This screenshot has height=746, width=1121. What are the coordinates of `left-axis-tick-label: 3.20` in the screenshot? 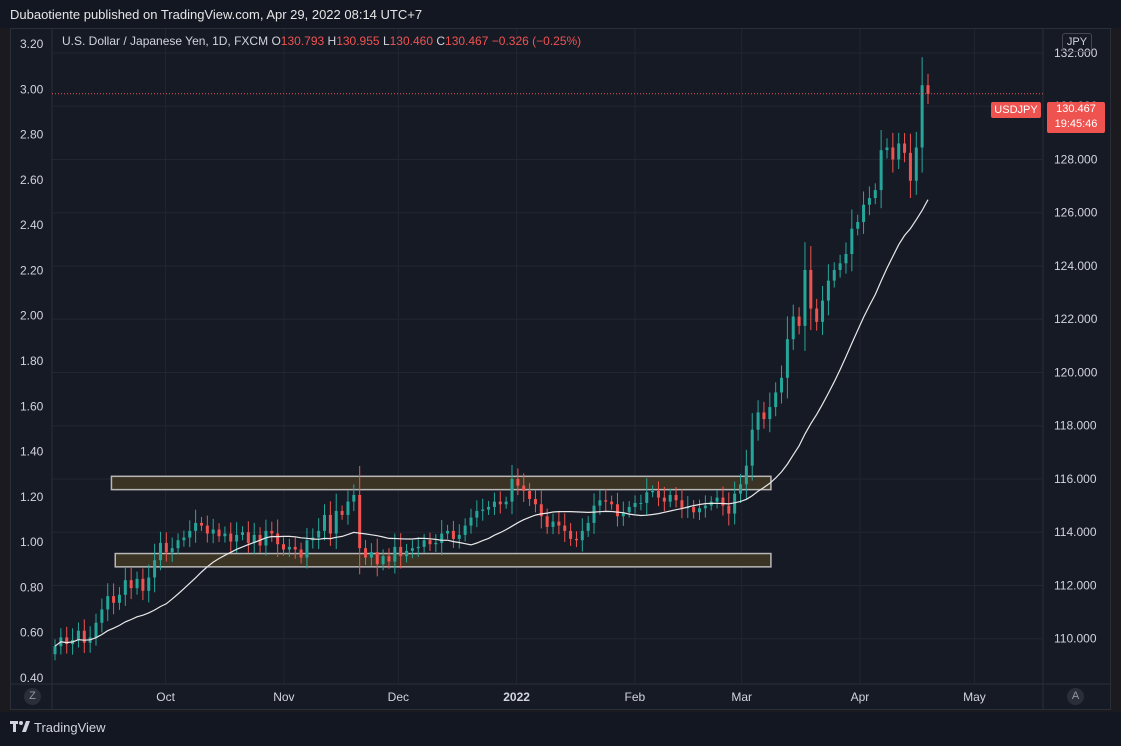 It's located at (32, 44).